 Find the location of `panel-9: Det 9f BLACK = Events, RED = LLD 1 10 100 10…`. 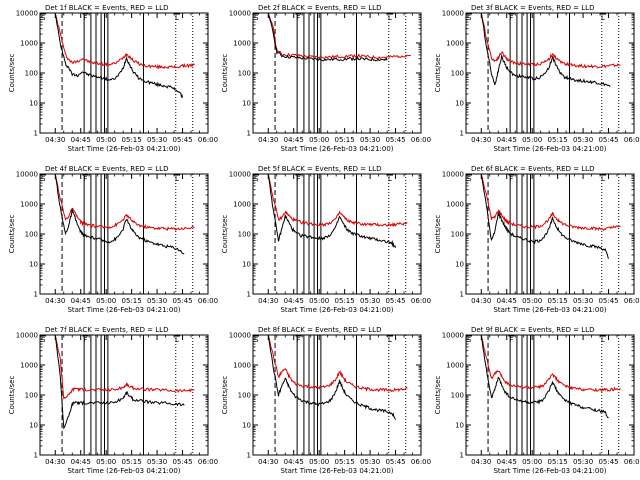

panel-9: Det 9f BLACK = Events, RED = LLD 1 10 100 10… is located at coordinates (537, 400).